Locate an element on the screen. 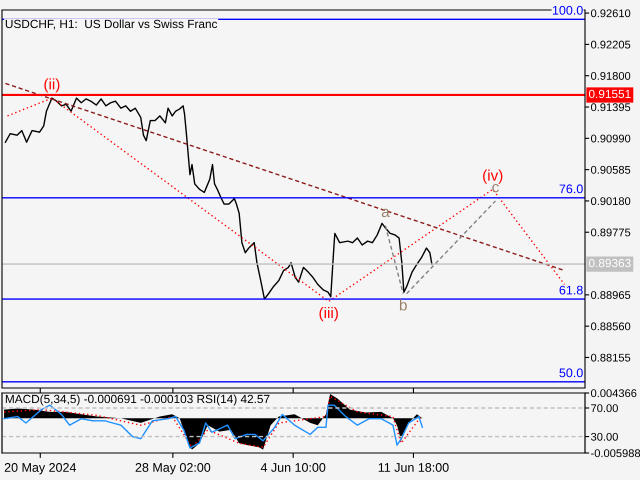 This screenshot has width=640, height=480. y-tick-label: 0.88560 is located at coordinates (610, 326).